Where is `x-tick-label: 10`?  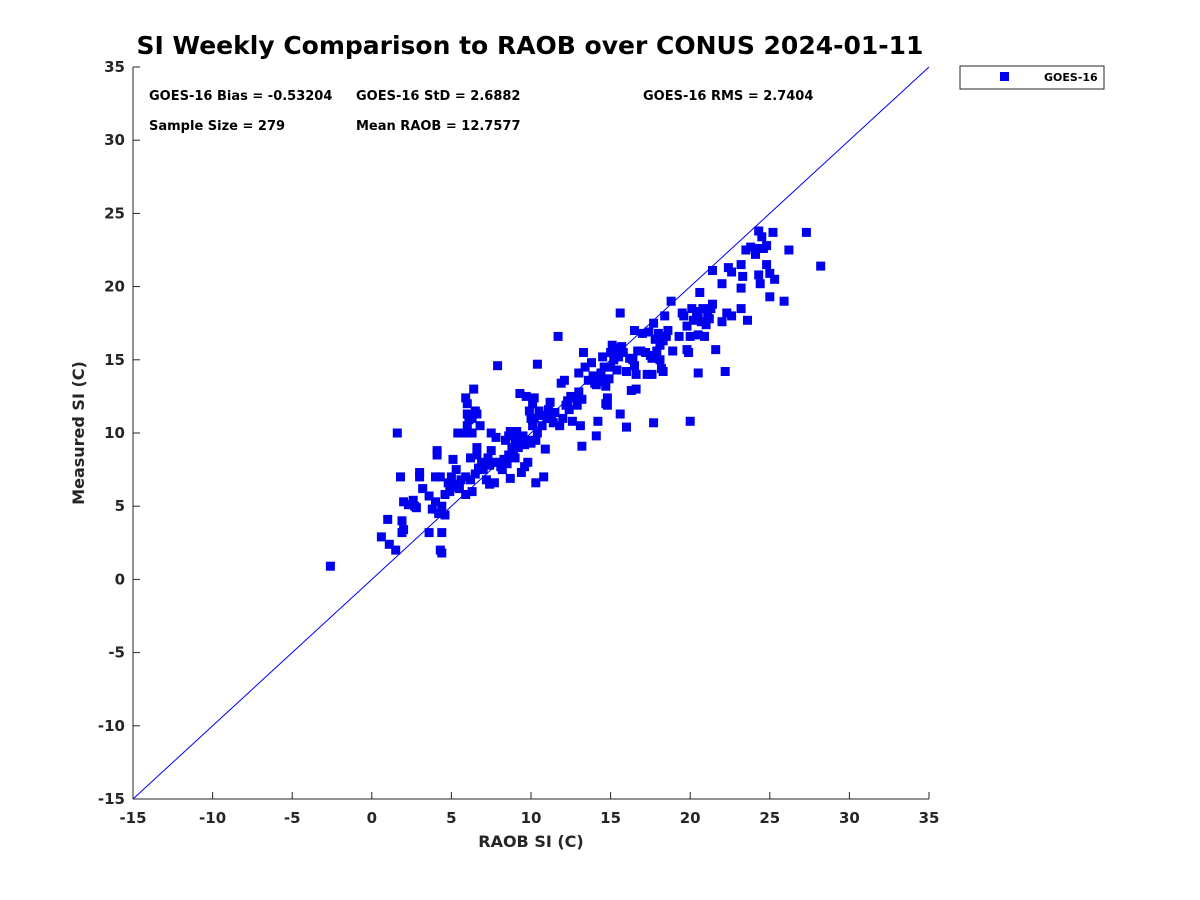
x-tick-label: 10 is located at coordinates (531, 818).